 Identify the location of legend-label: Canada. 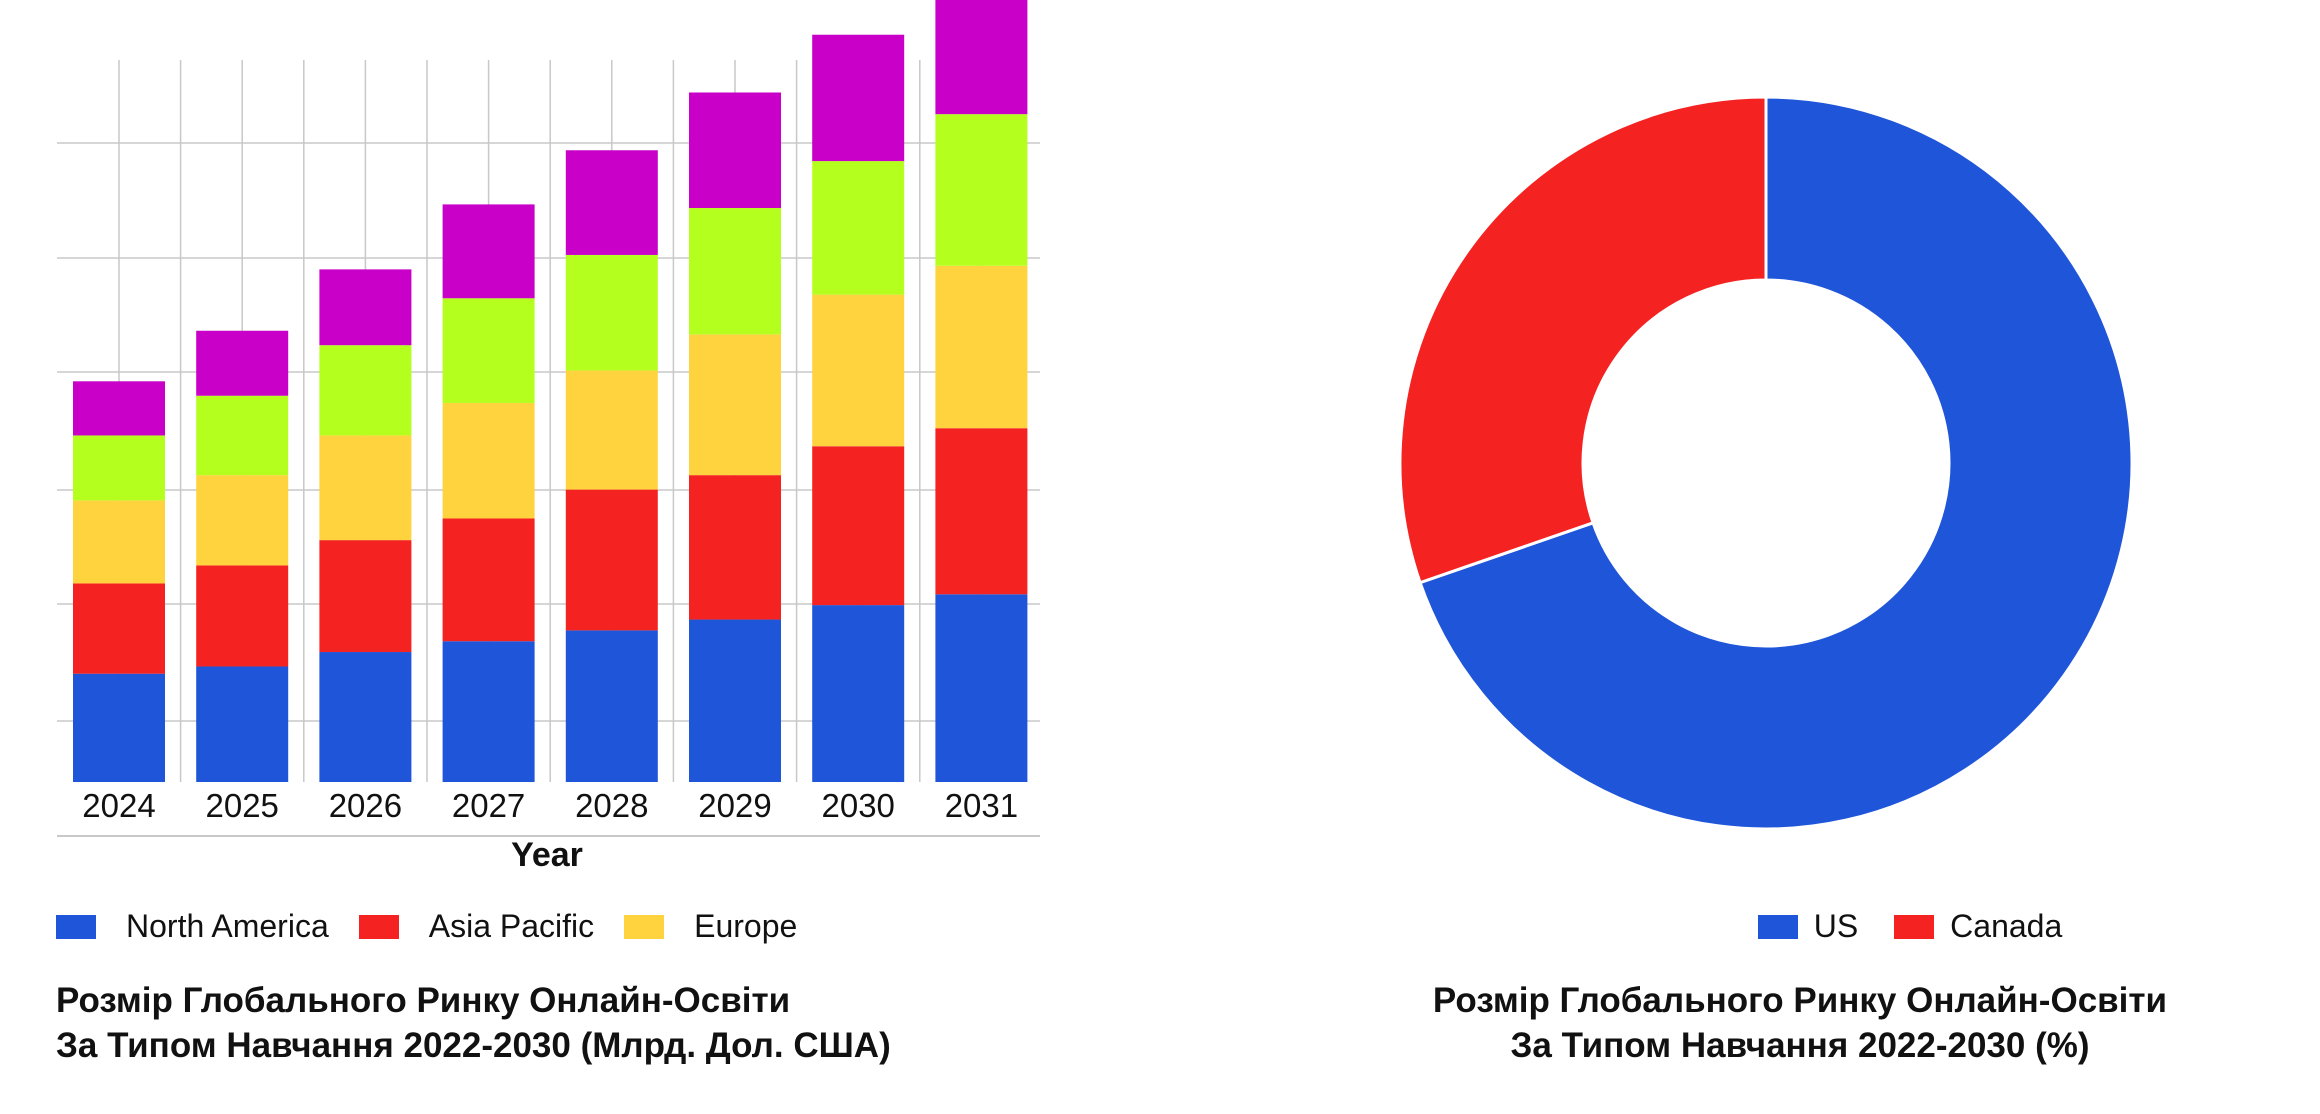
(2006, 926).